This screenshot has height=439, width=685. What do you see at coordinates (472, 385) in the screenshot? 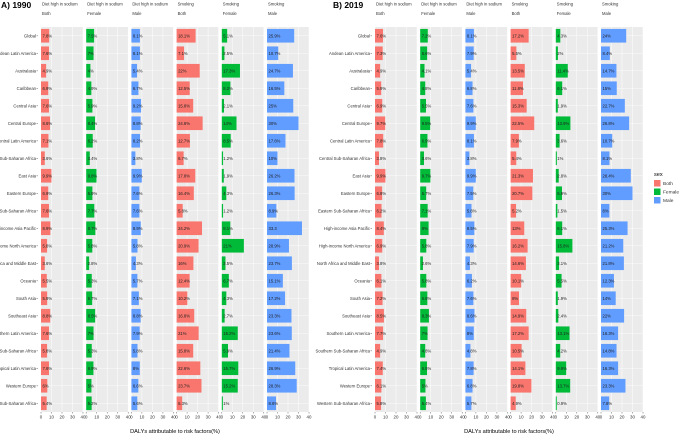
I see `data-label: 6.8%` at bounding box center [472, 385].